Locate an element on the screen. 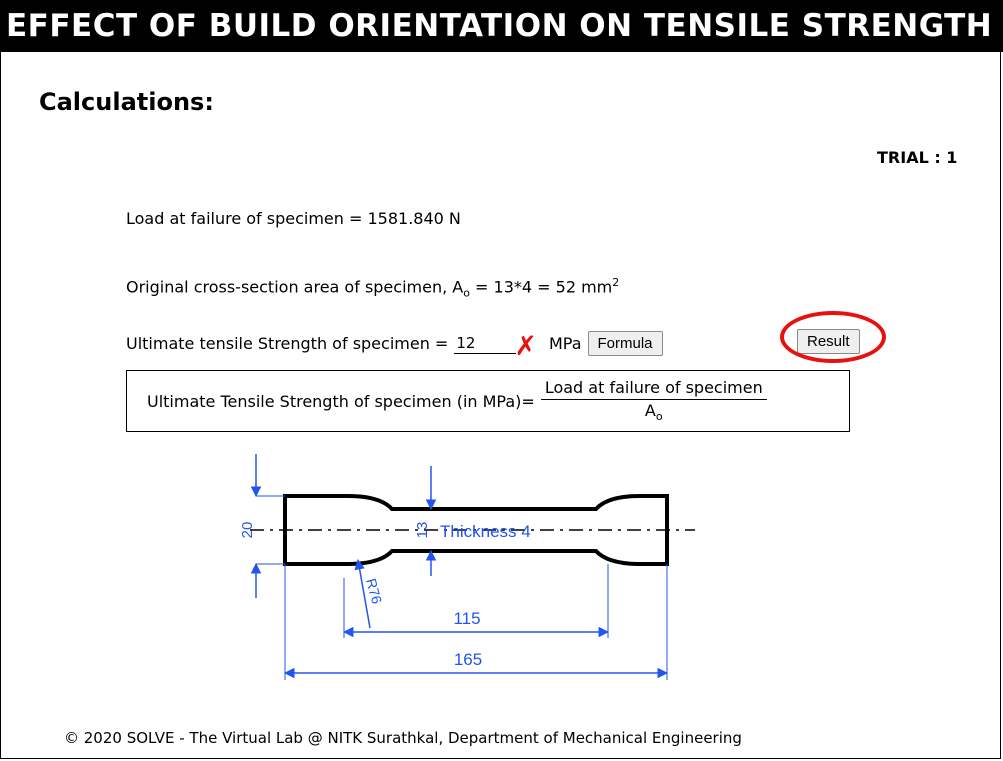 This screenshot has height=761, width=1003. area-value: = 13*4 = 52 mm is located at coordinates (541, 287).